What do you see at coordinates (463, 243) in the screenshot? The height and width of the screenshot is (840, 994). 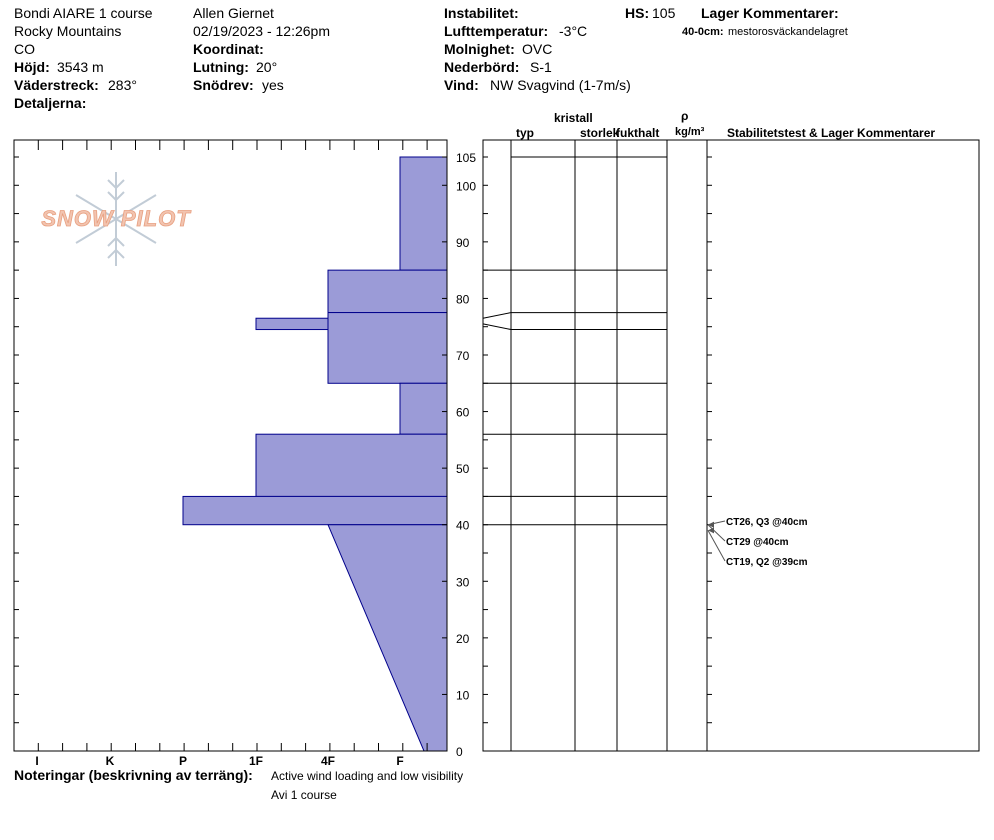 I see `depth-label-90: 90` at bounding box center [463, 243].